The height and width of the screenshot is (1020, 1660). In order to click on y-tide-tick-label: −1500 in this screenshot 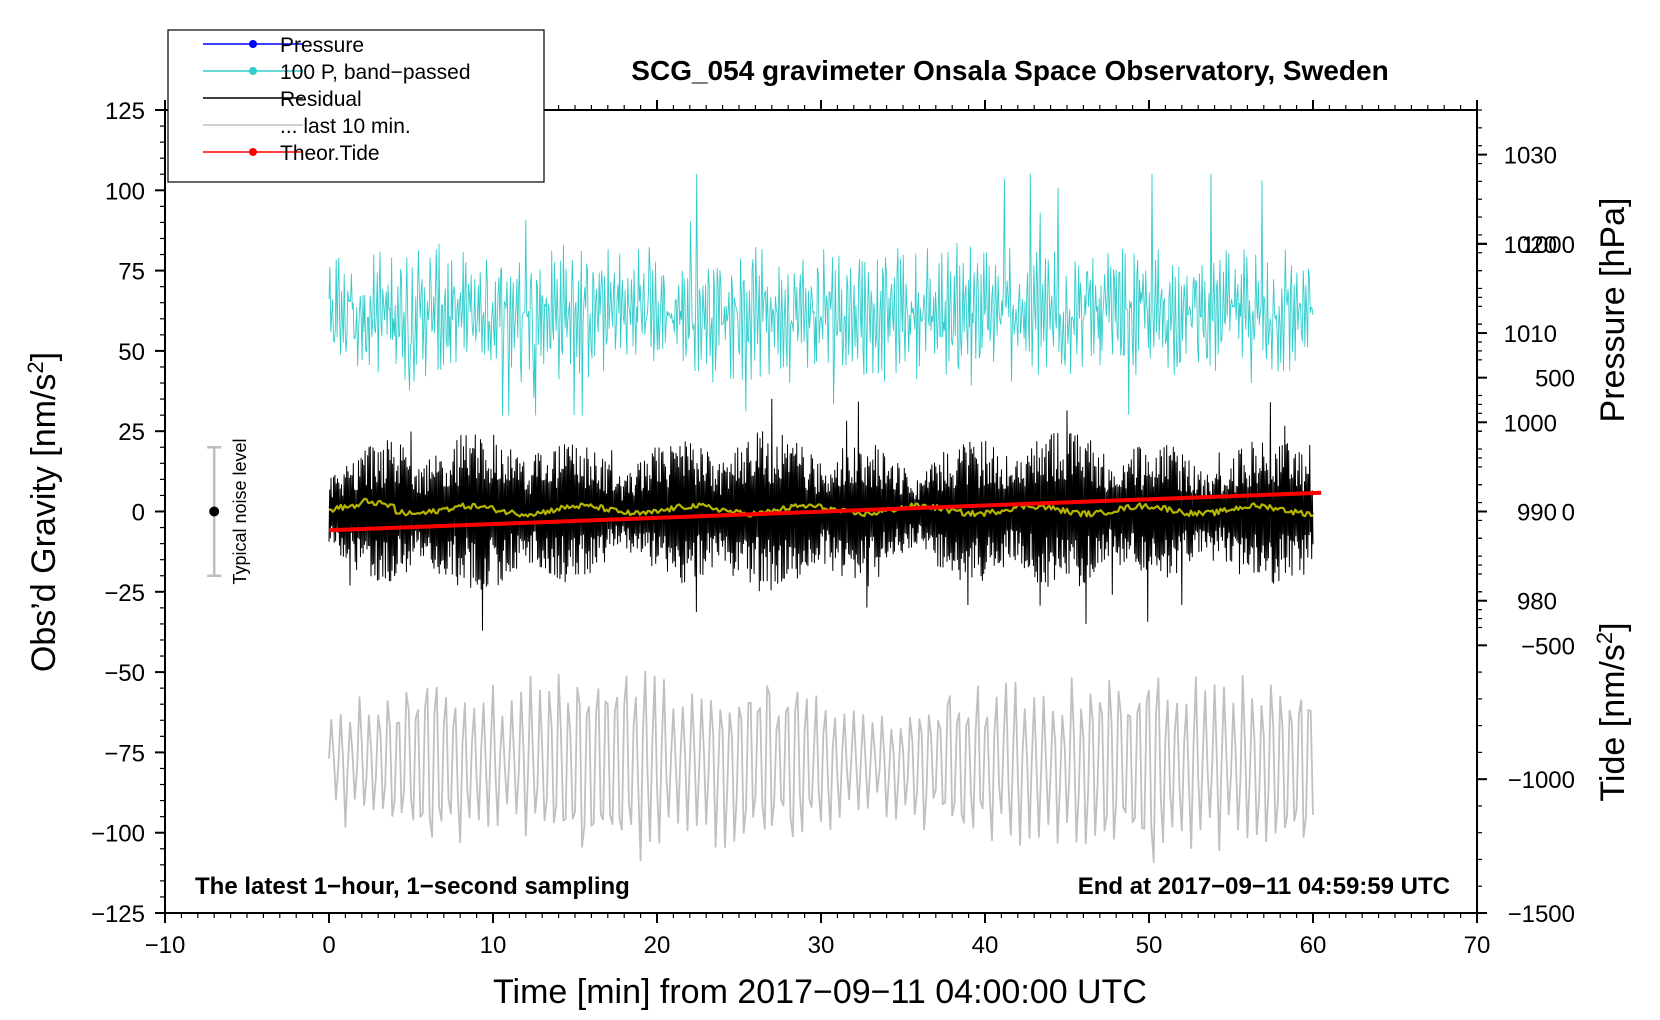, I will do `click(1541, 914)`.